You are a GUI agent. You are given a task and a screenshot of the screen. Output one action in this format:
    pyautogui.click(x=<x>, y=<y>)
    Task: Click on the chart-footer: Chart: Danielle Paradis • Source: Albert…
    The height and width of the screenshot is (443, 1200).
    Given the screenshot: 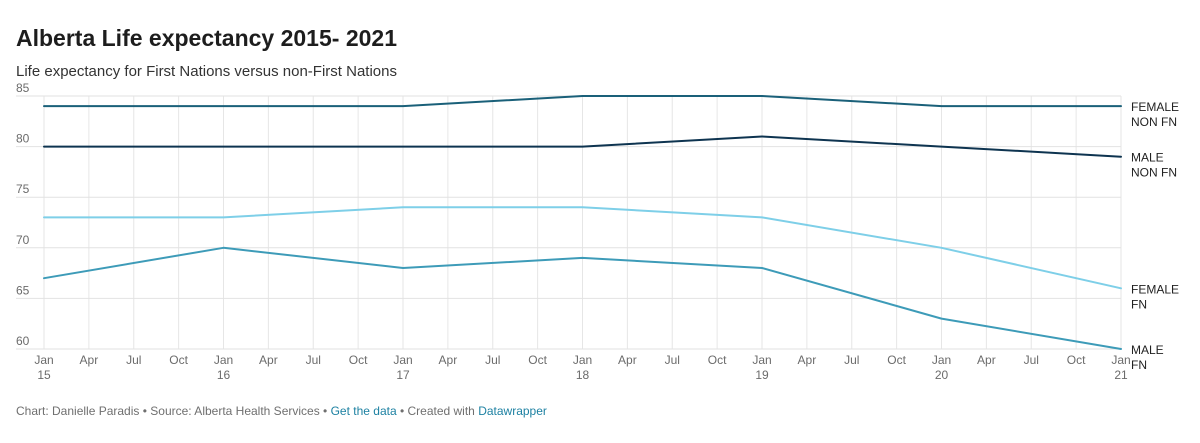 What is the action you would take?
    pyautogui.click(x=281, y=411)
    